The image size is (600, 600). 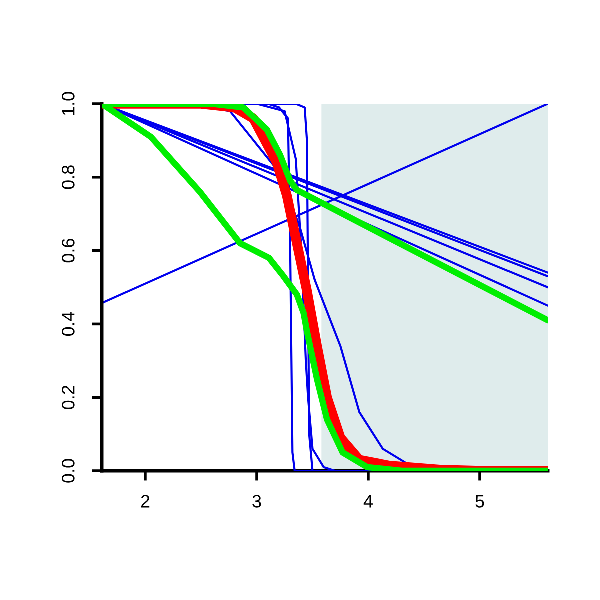 What do you see at coordinates (257, 501) in the screenshot?
I see `x-tick-label: 3` at bounding box center [257, 501].